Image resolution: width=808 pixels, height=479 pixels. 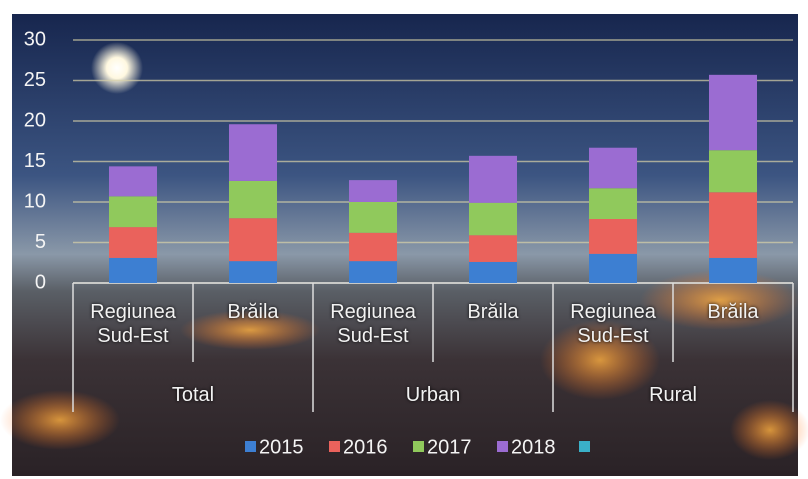 I want to click on moon, so click(x=117, y=68).